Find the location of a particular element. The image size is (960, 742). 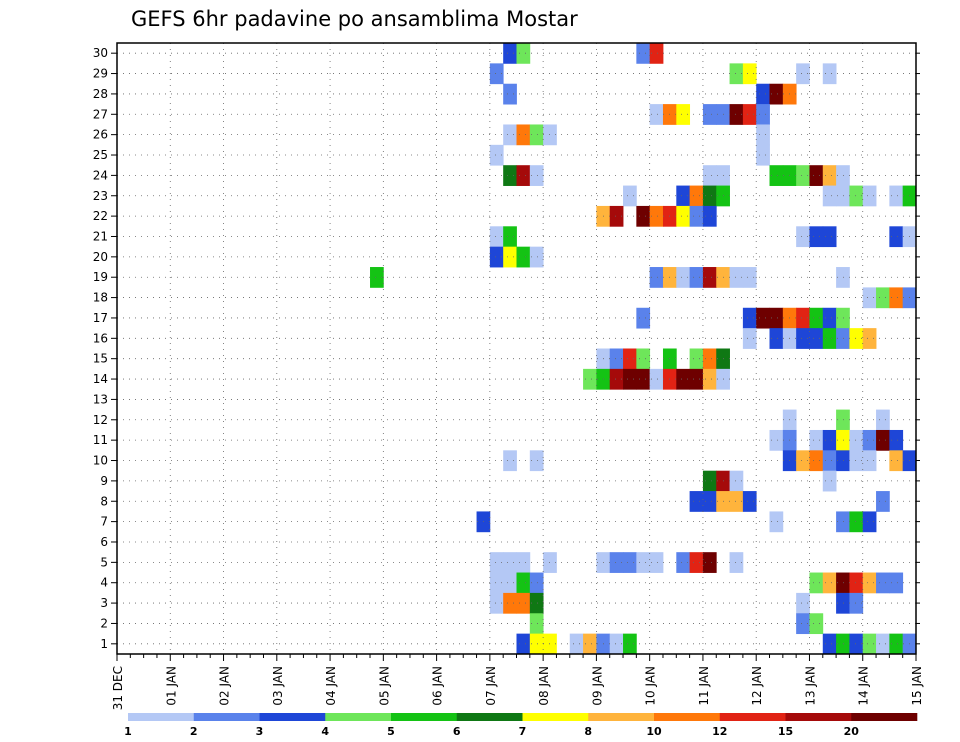

x-tick-label: 09 JAN is located at coordinates (597, 686).